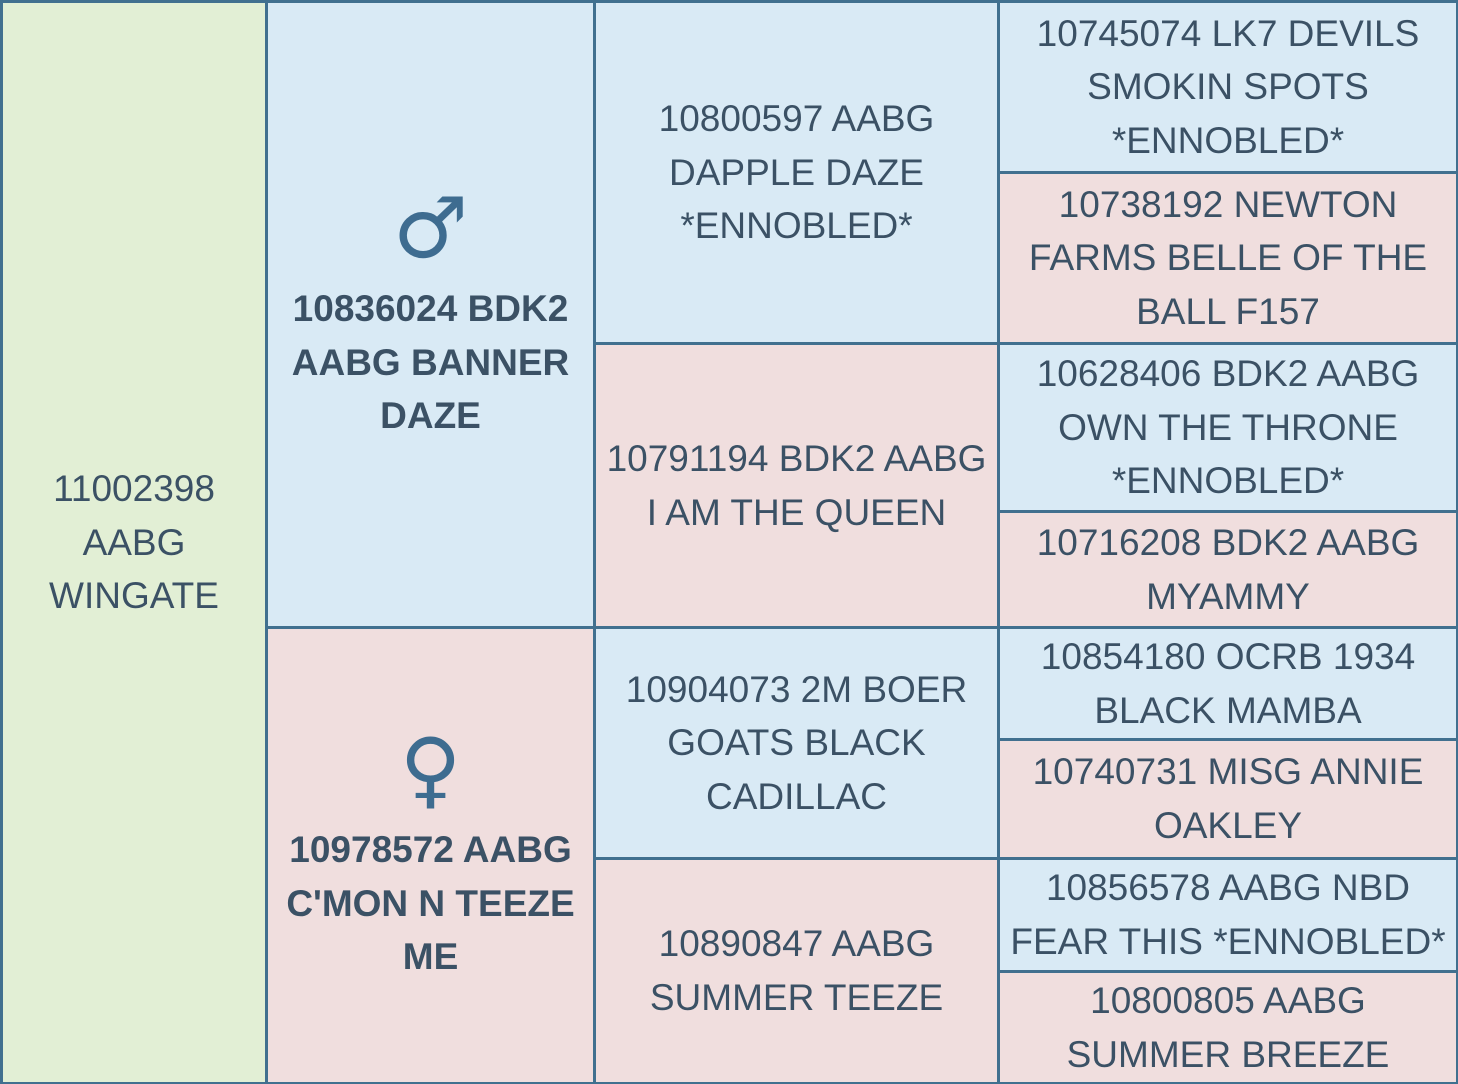 The width and height of the screenshot is (1458, 1084). I want to click on dam-label: 10978572 AABG C'MON N TEEZE ME, so click(430, 903).